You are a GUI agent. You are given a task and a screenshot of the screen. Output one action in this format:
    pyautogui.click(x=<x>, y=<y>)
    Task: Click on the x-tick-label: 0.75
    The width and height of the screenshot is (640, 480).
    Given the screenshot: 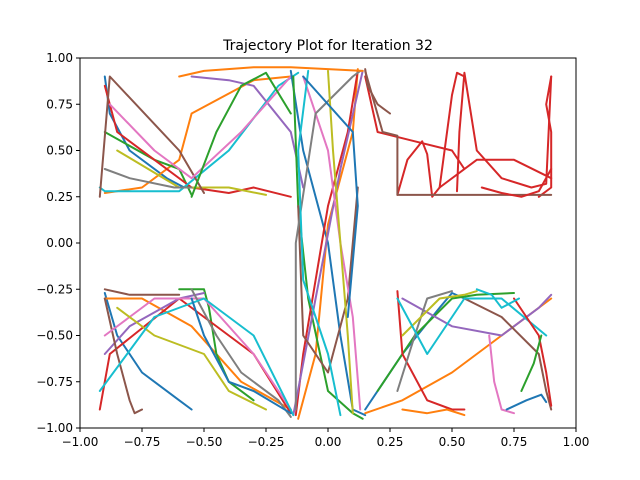 What is the action you would take?
    pyautogui.click(x=514, y=442)
    